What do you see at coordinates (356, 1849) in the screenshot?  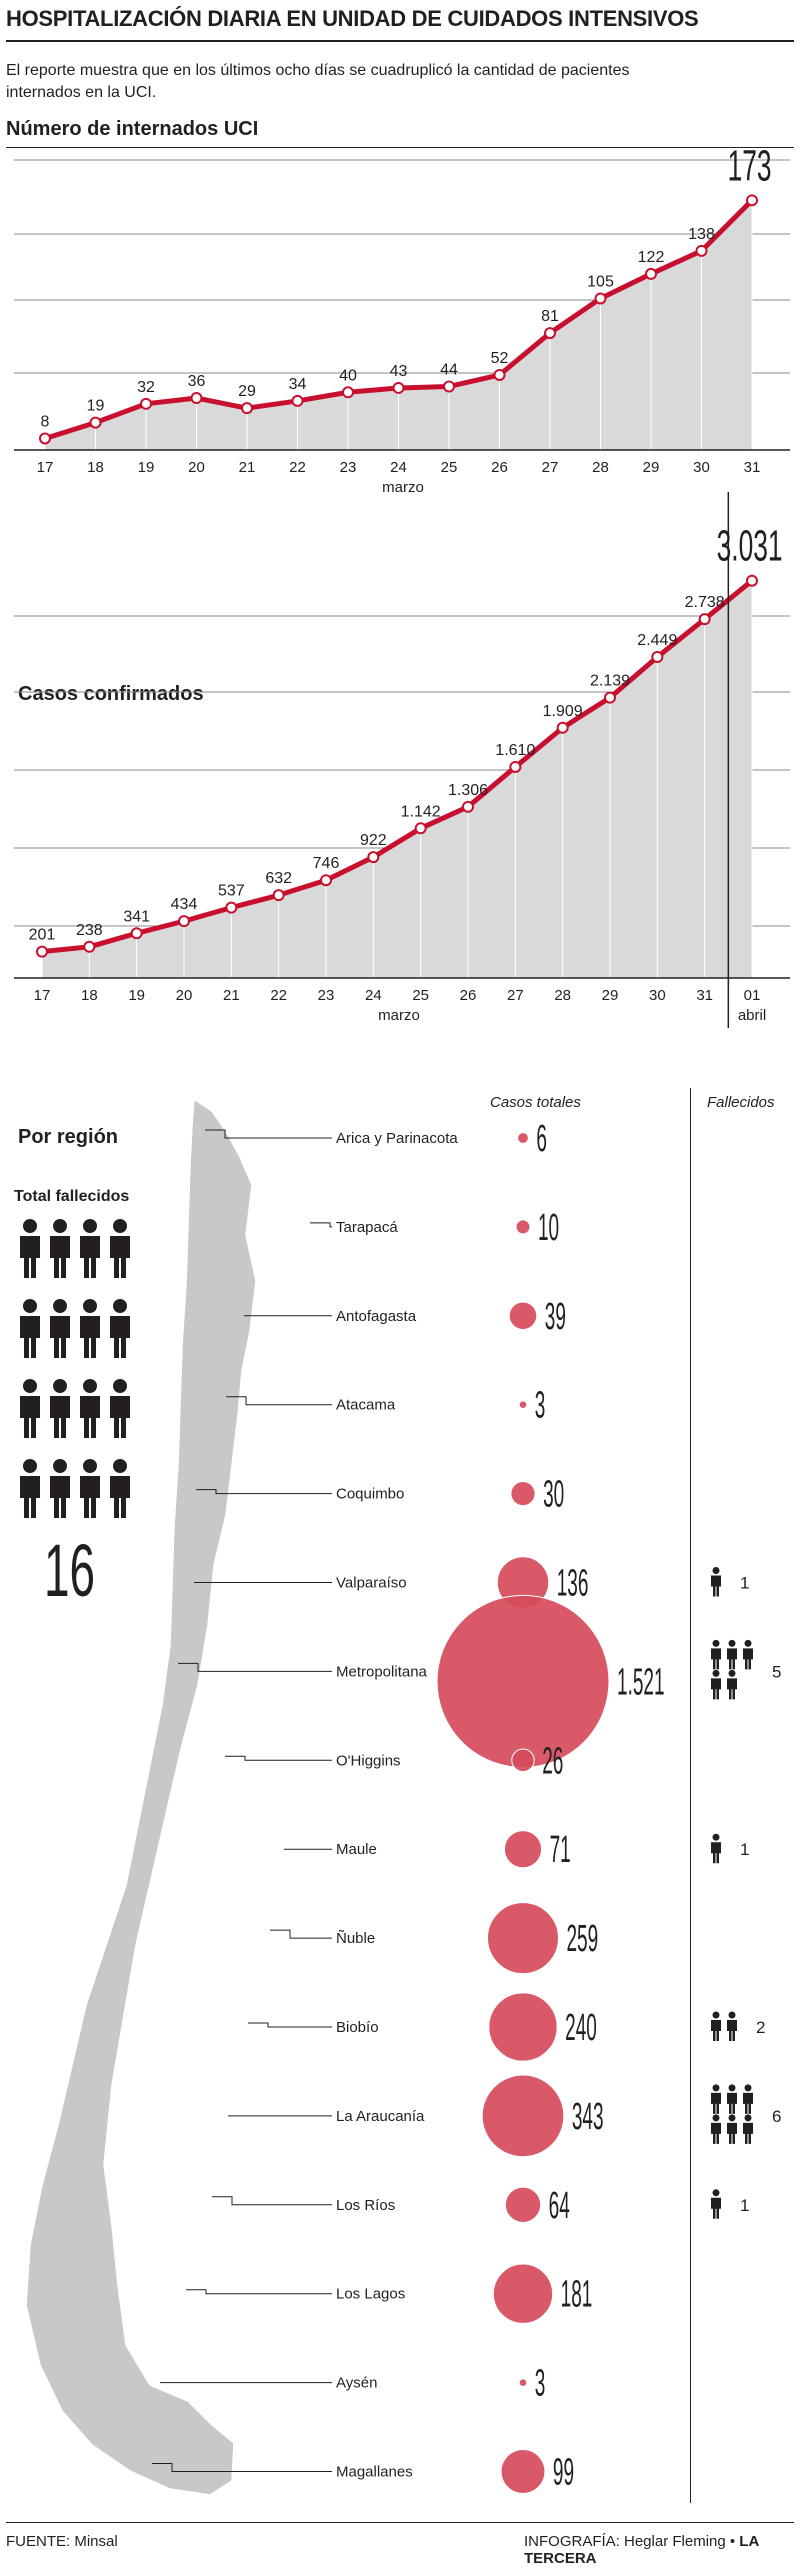 I see `region-name-label: Maule` at bounding box center [356, 1849].